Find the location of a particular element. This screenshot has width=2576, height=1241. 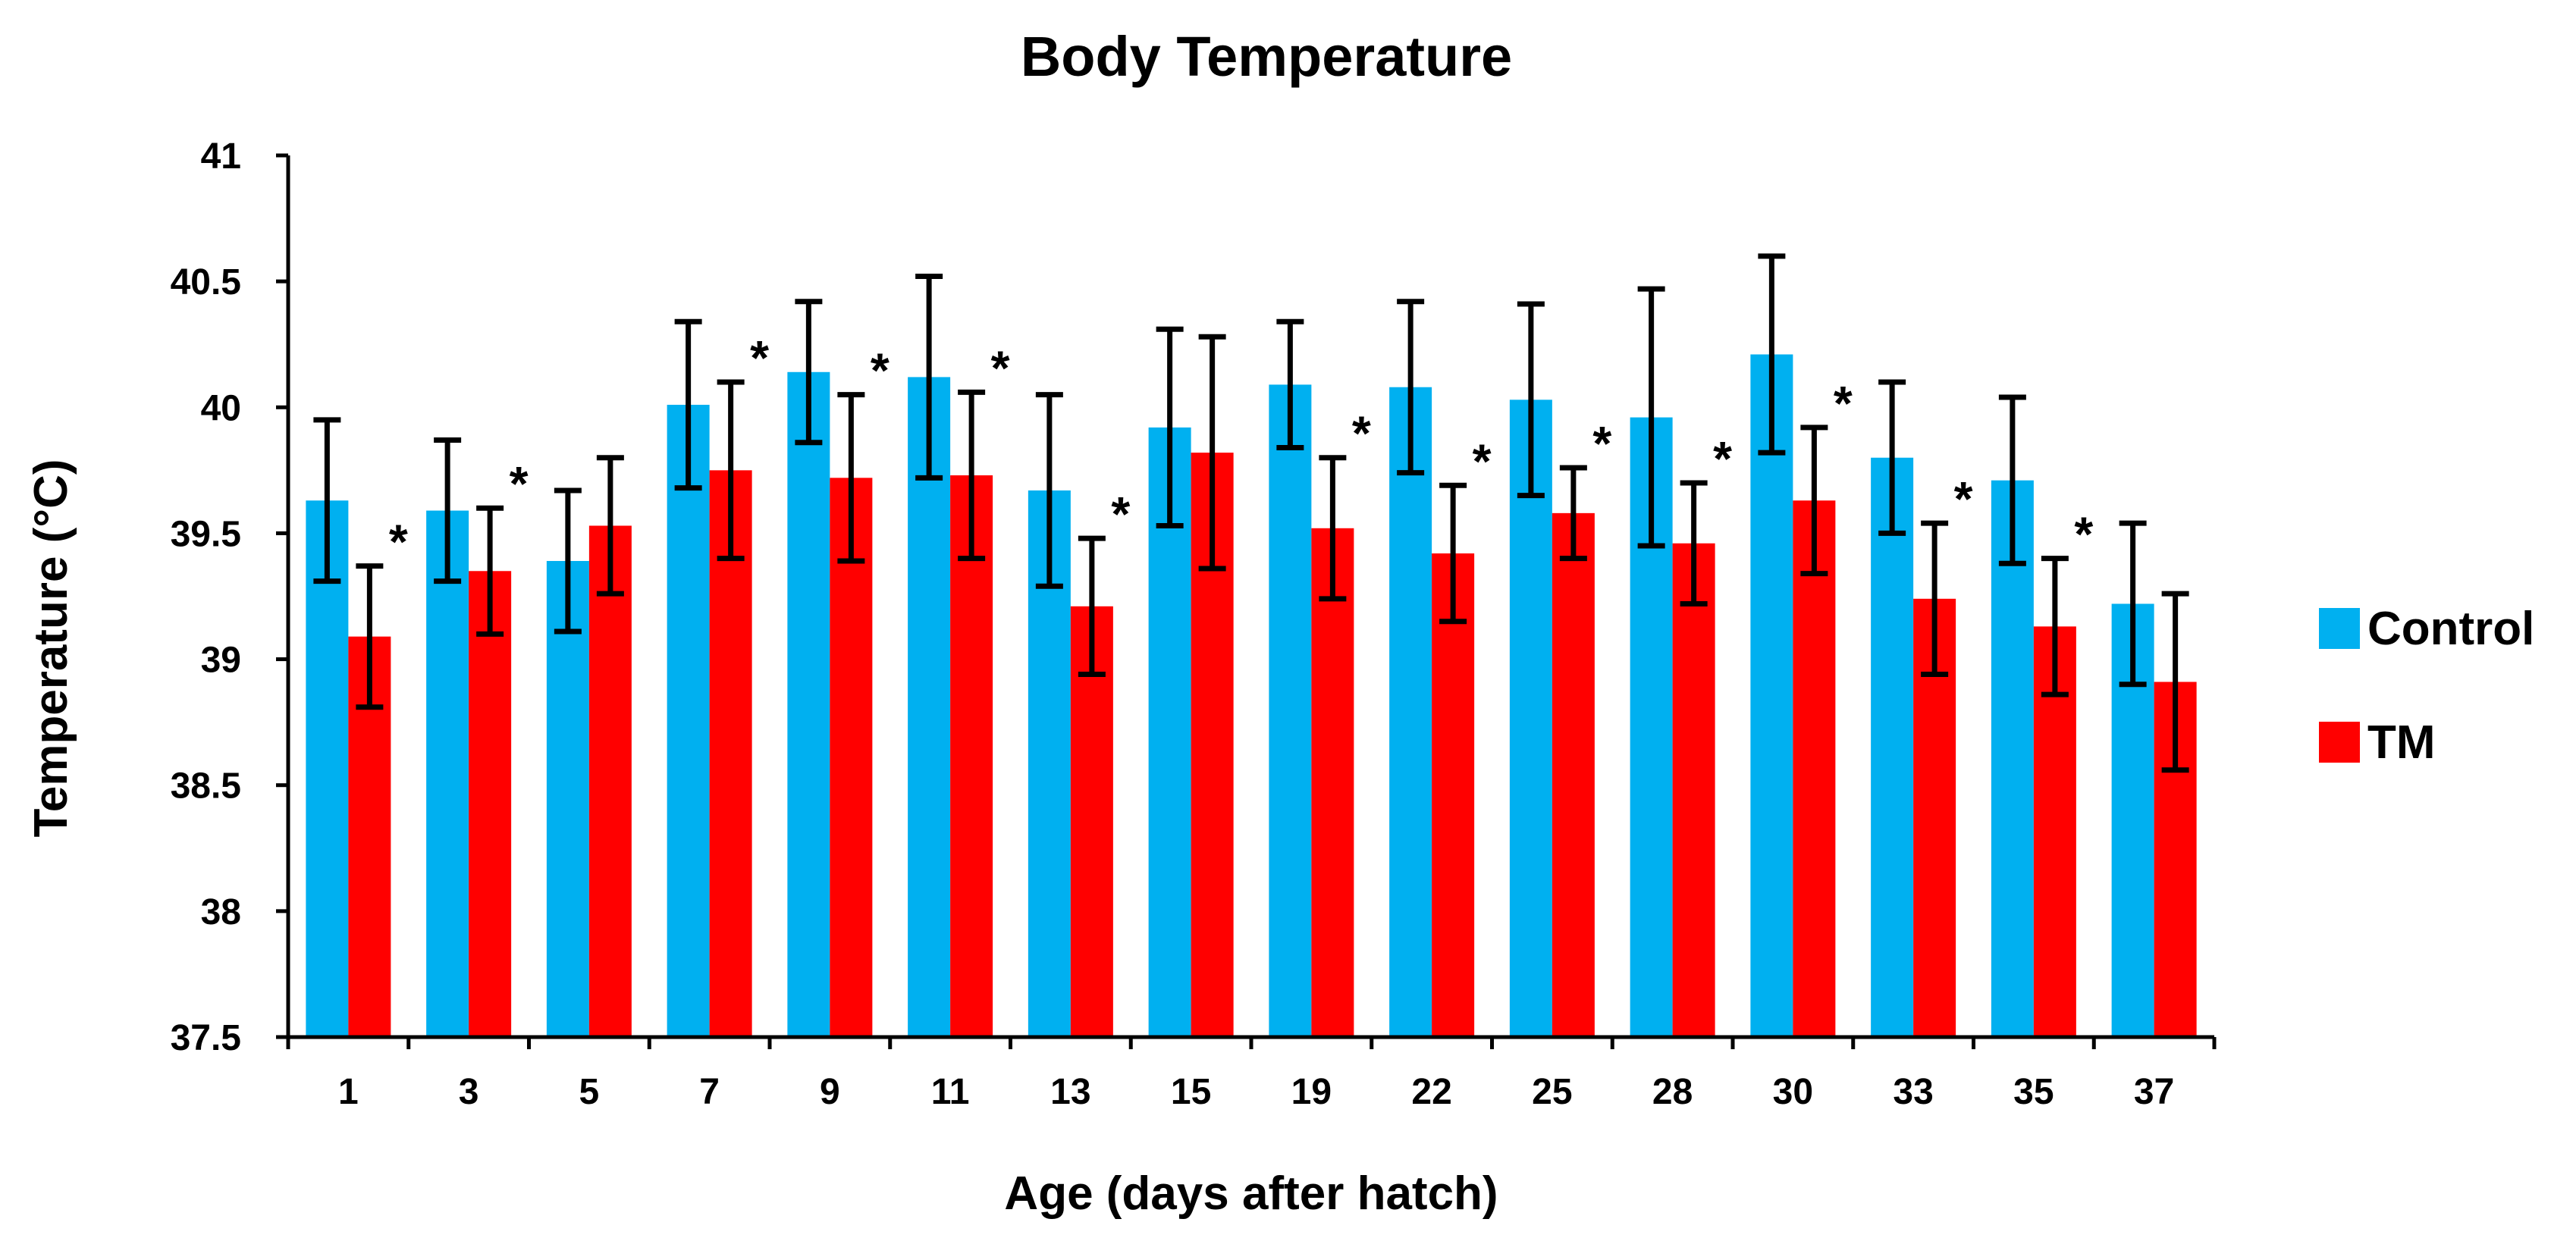

x-tick-label-22: 22 is located at coordinates (1431, 1092).